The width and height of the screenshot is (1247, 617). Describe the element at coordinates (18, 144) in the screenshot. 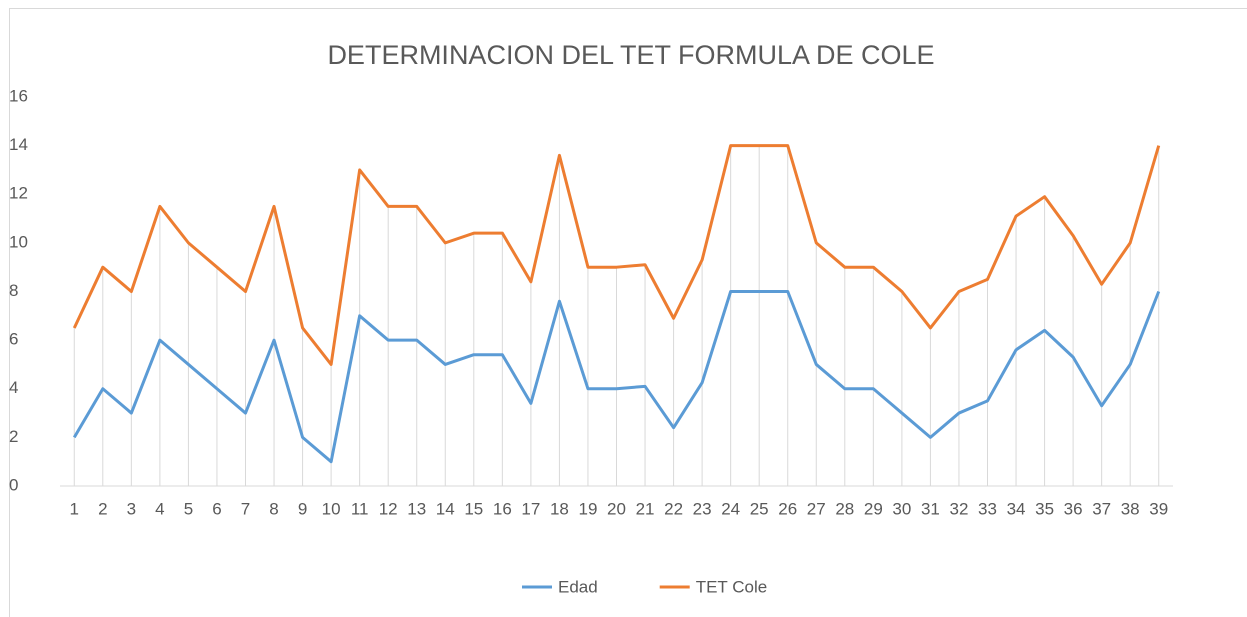

I see `y-tick-label: 14` at that location.